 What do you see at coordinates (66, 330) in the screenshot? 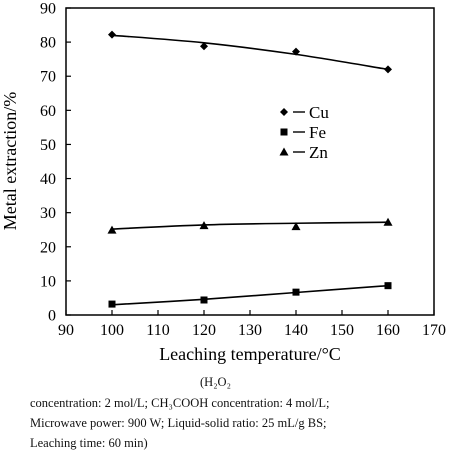
I see `x-tick-label: 90` at bounding box center [66, 330].